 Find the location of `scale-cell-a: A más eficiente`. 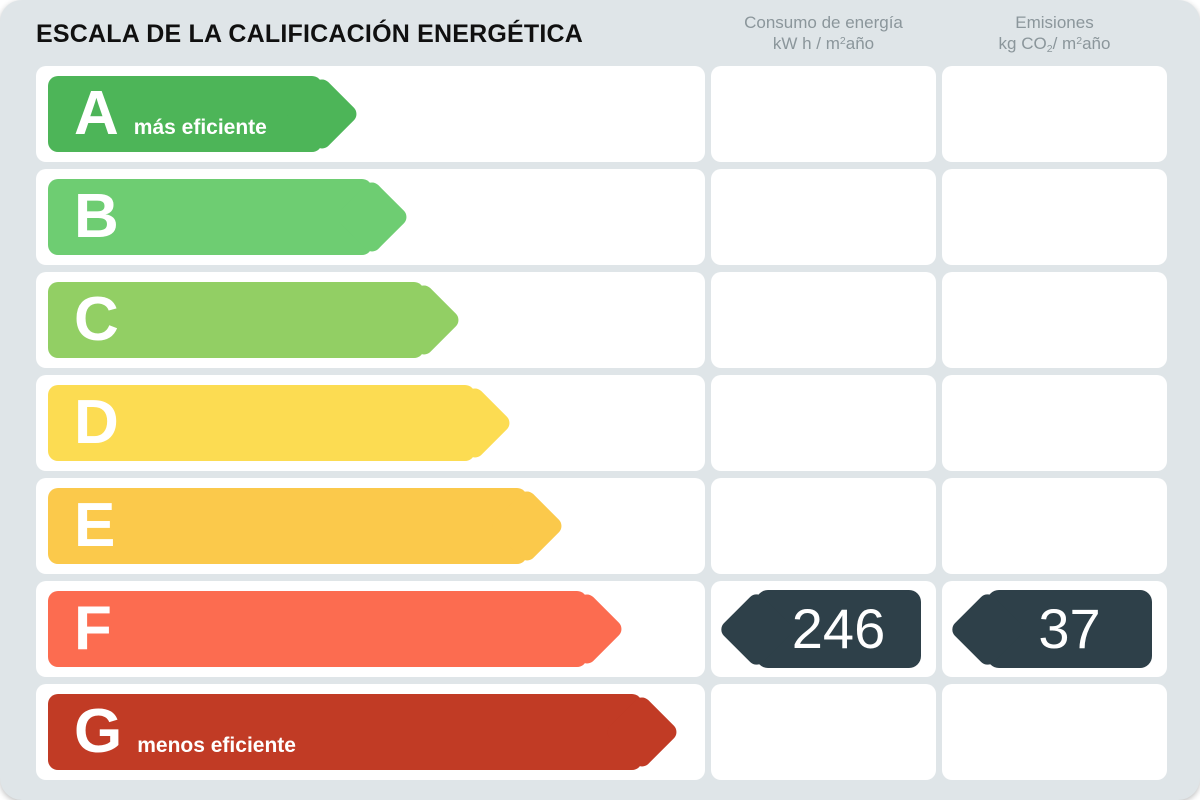

scale-cell-a: A más eficiente is located at coordinates (370, 114).